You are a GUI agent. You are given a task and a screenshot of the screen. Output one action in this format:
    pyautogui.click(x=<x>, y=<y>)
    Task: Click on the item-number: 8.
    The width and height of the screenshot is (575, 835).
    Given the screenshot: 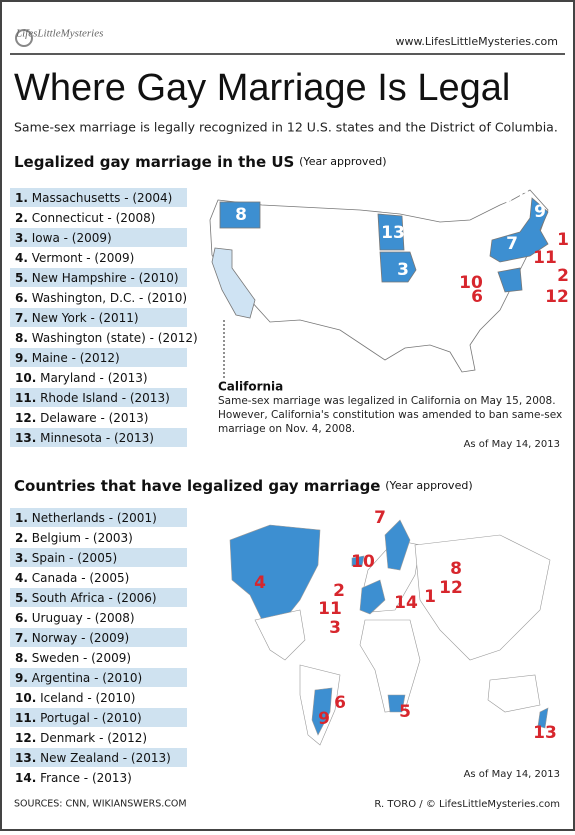 What is the action you would take?
    pyautogui.click(x=21, y=658)
    